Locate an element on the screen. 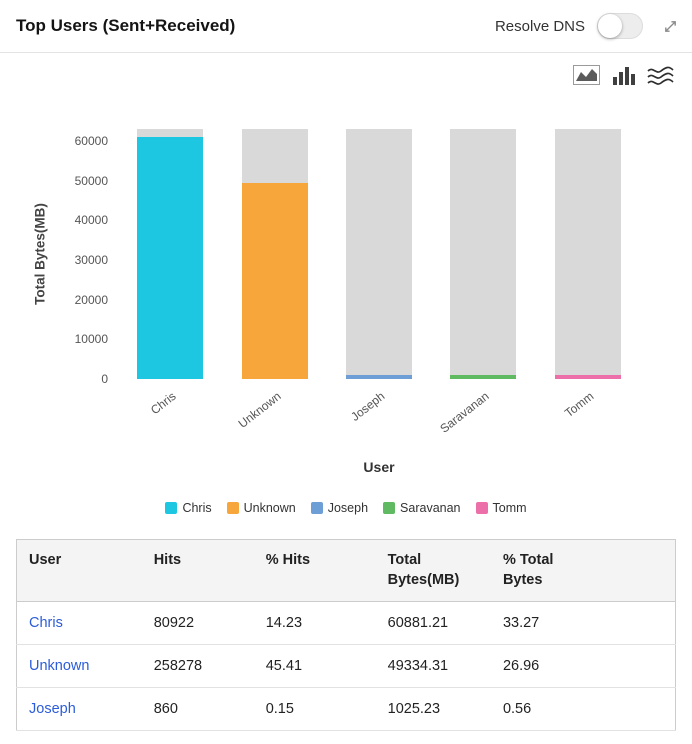 The height and width of the screenshot is (744, 692). bar-slot: Unknown is located at coordinates (274, 280).